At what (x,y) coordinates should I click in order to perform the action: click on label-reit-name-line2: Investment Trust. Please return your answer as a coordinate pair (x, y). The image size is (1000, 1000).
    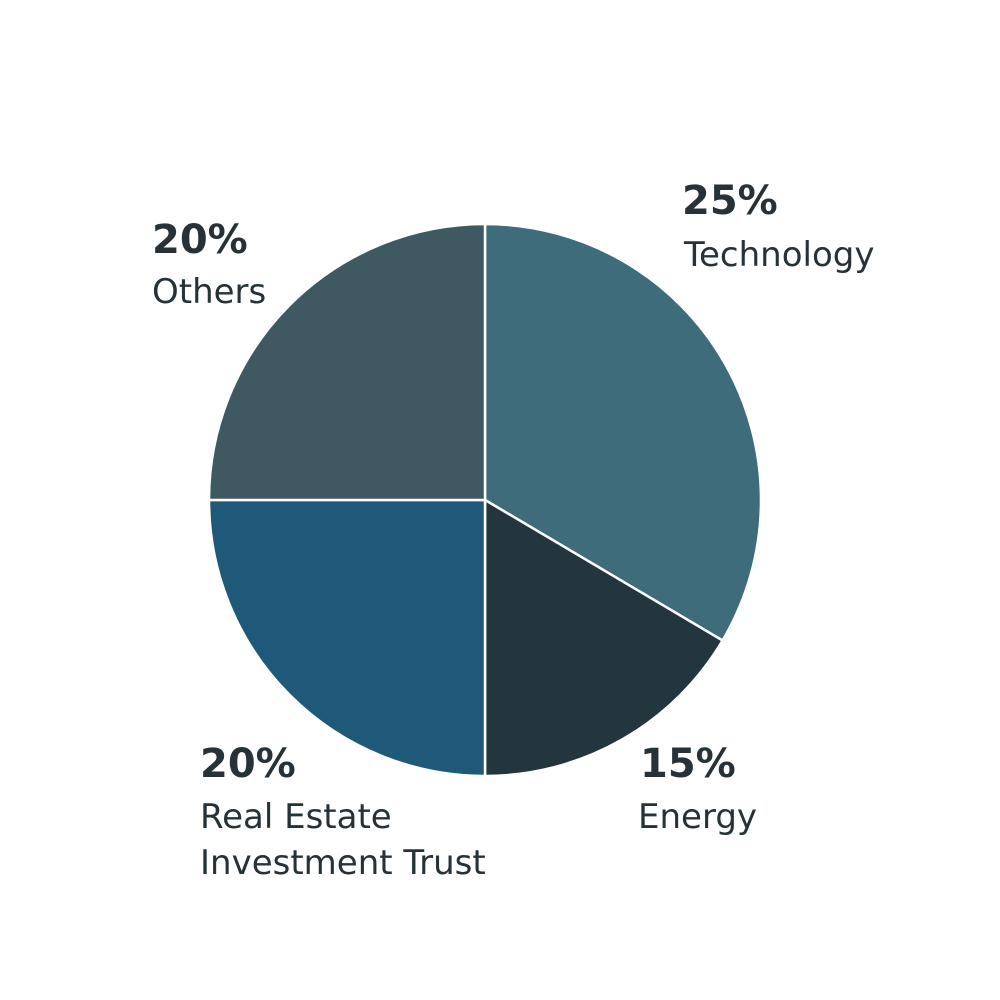
    Looking at the image, I should click on (343, 863).